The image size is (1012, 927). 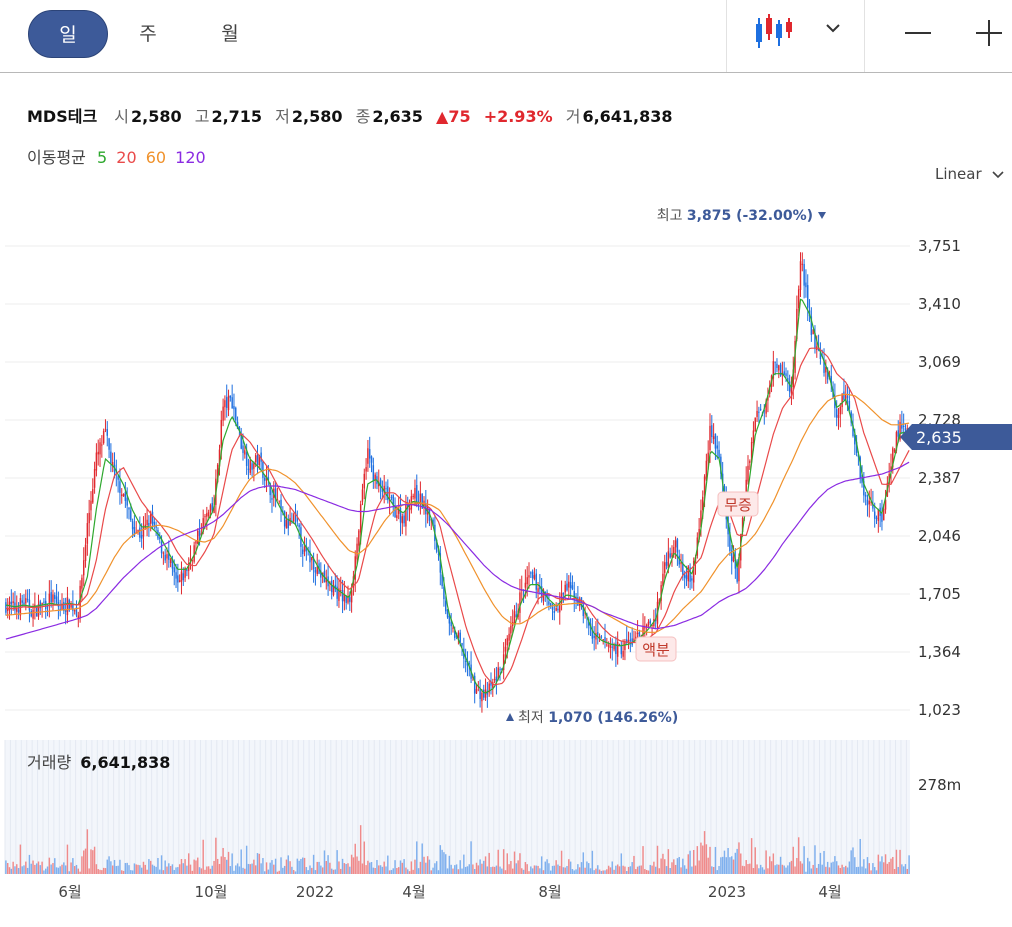 What do you see at coordinates (989, 36) in the screenshot?
I see `zoom-in-button` at bounding box center [989, 36].